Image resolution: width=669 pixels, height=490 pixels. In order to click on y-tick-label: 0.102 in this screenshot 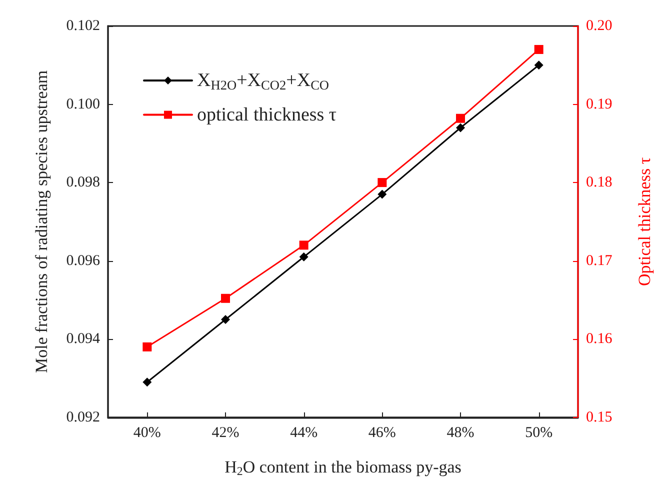, I will do `click(83, 26)`.